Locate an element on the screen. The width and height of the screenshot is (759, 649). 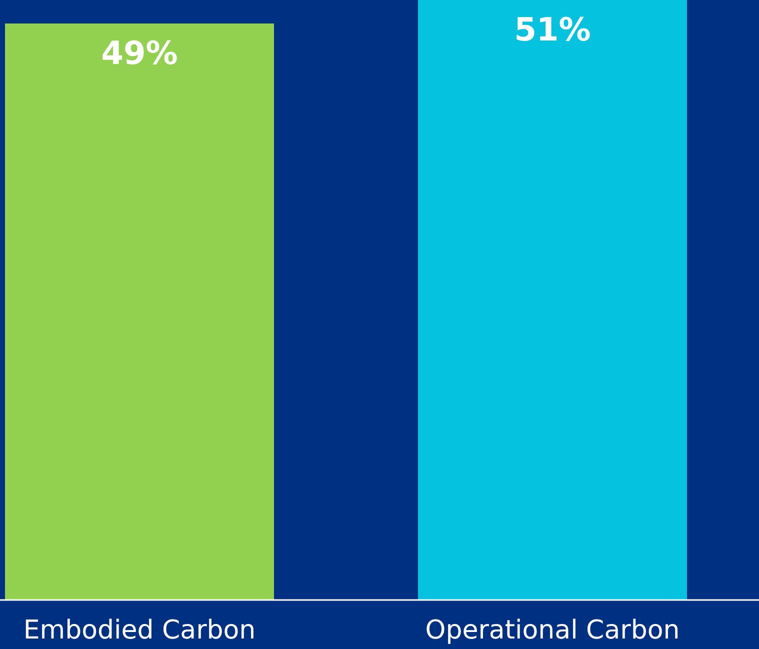
x-tick-label: Operational Carbon is located at coordinates (552, 630).